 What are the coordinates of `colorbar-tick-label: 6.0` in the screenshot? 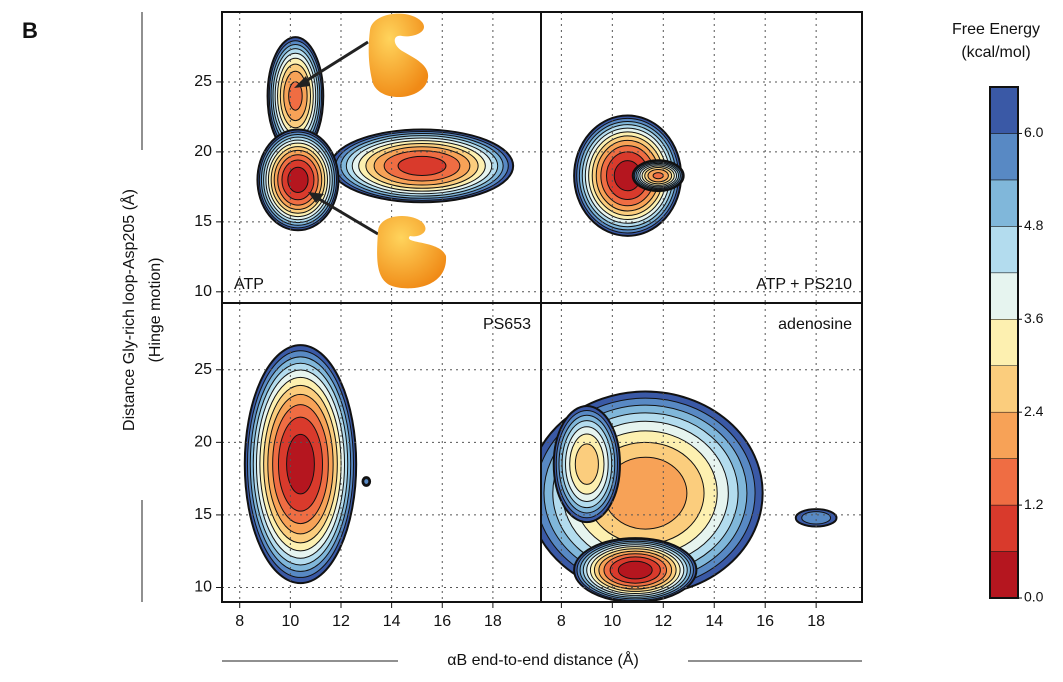 It's located at (1034, 132).